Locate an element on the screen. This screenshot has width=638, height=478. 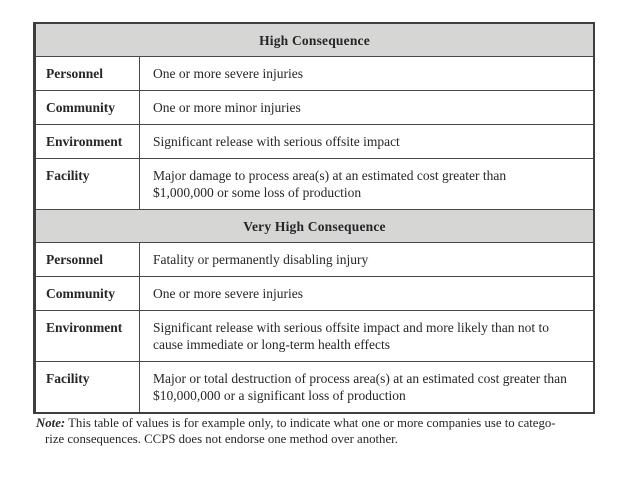
table-row: Community One or more severe injuries is located at coordinates (314, 293).